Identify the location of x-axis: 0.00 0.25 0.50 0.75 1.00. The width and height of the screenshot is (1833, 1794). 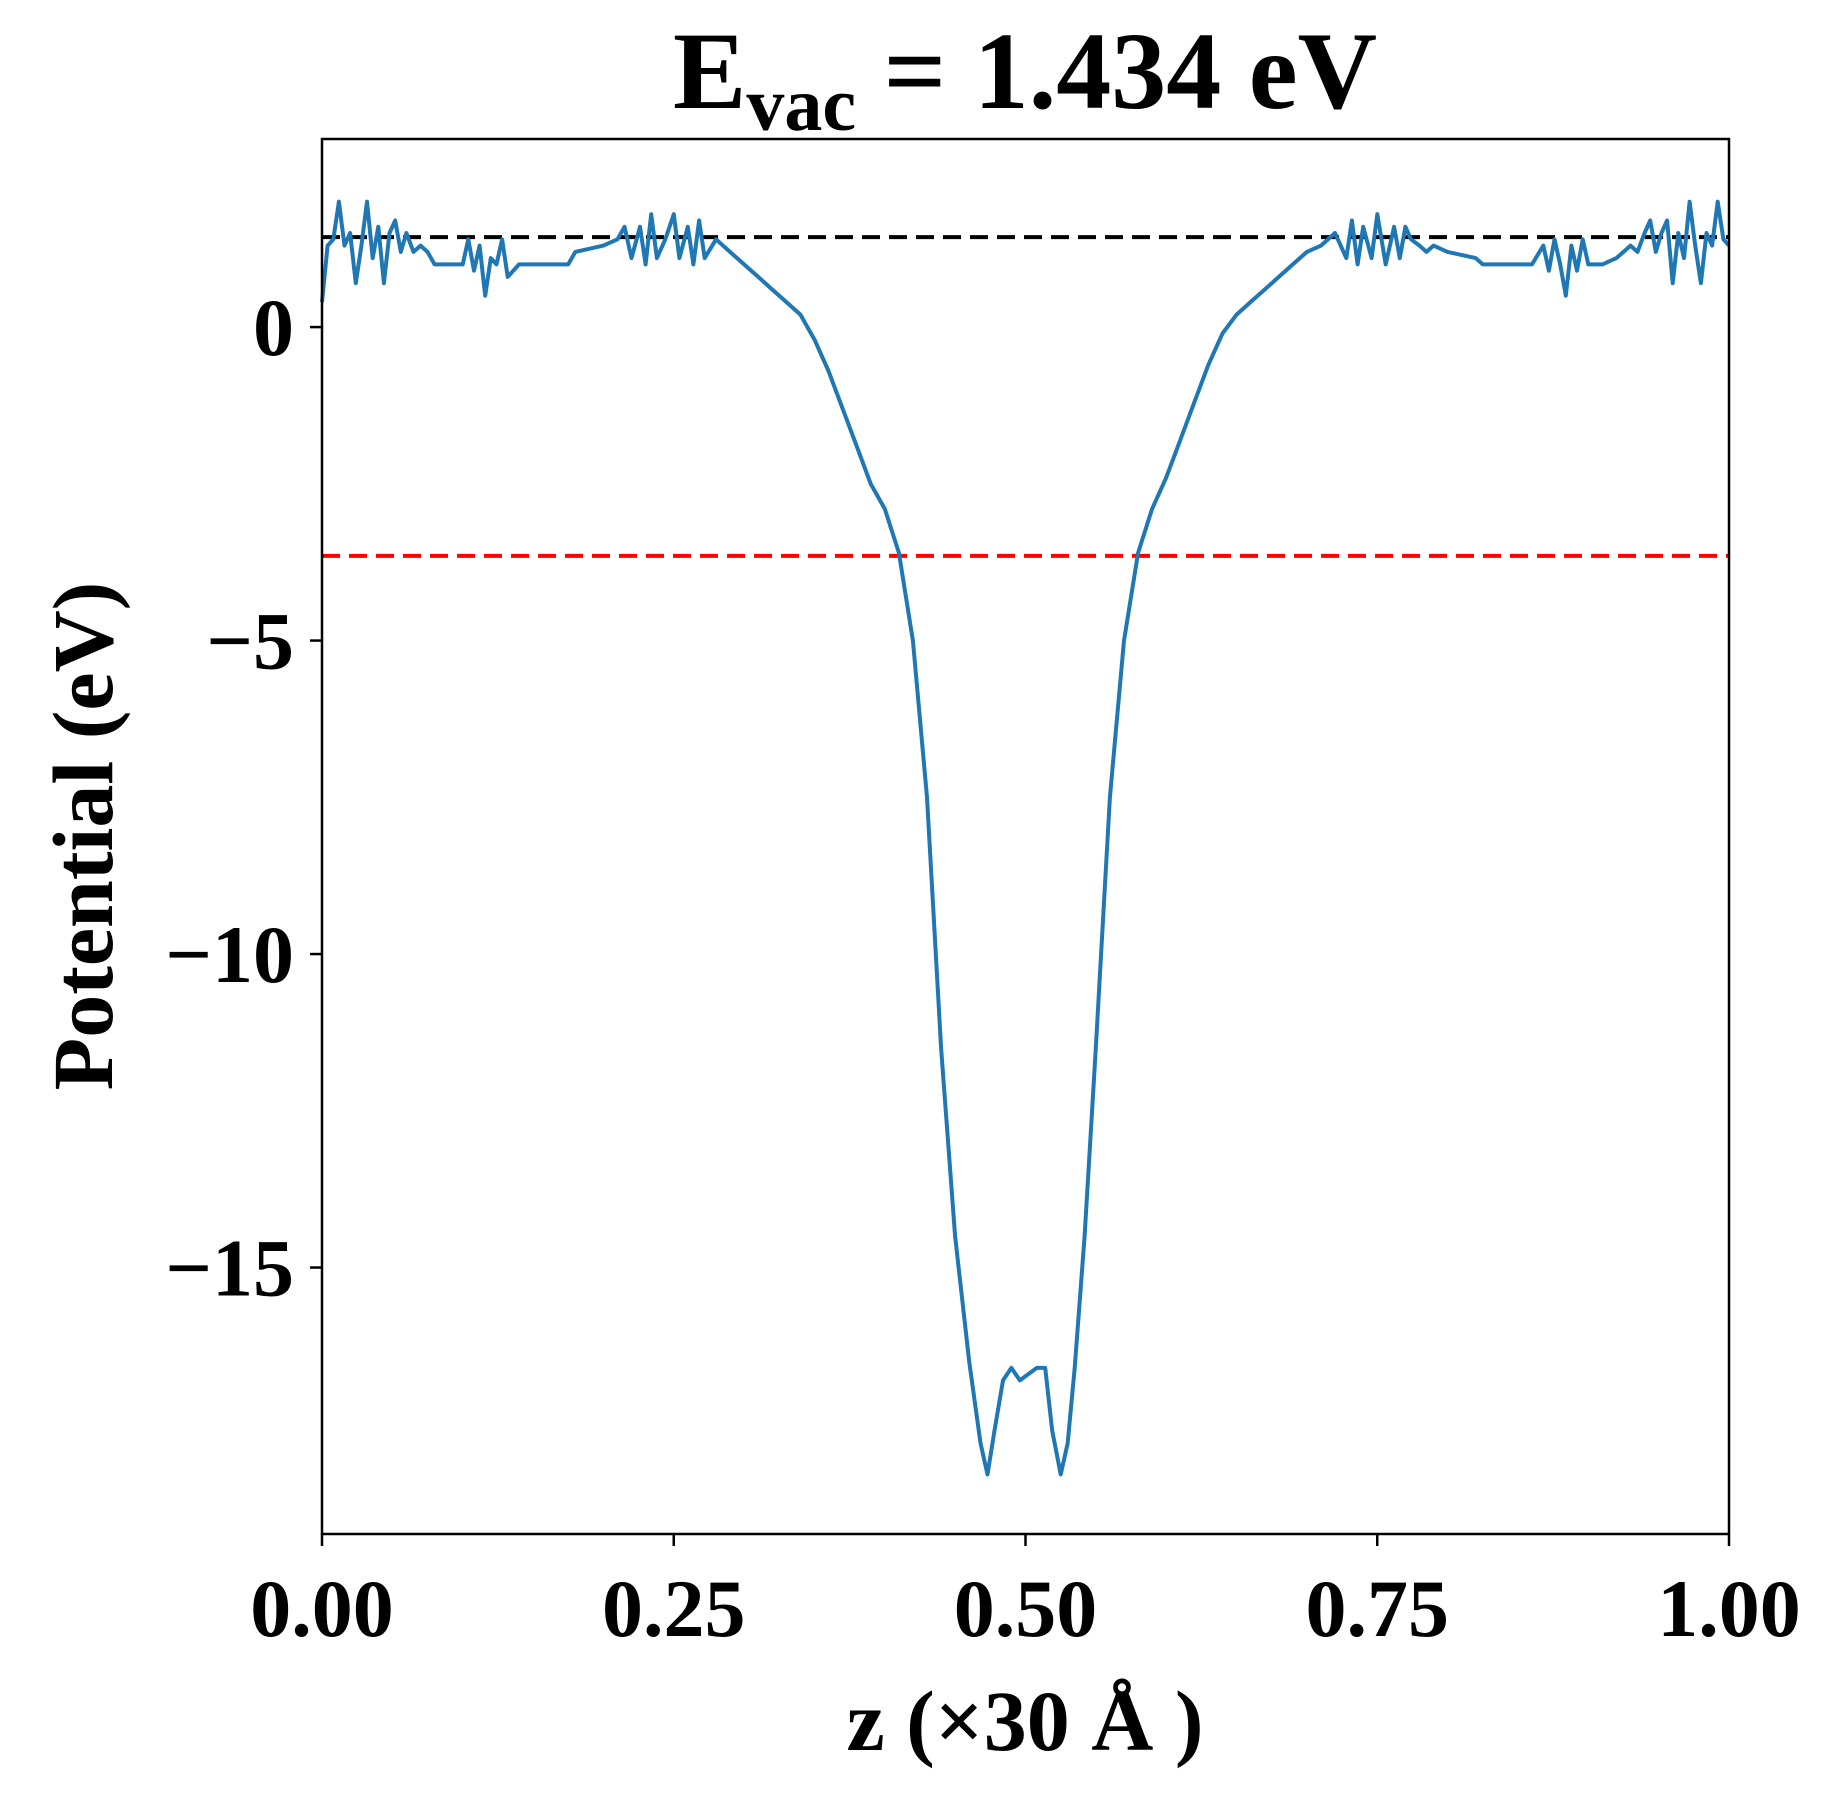
(1025, 1594).